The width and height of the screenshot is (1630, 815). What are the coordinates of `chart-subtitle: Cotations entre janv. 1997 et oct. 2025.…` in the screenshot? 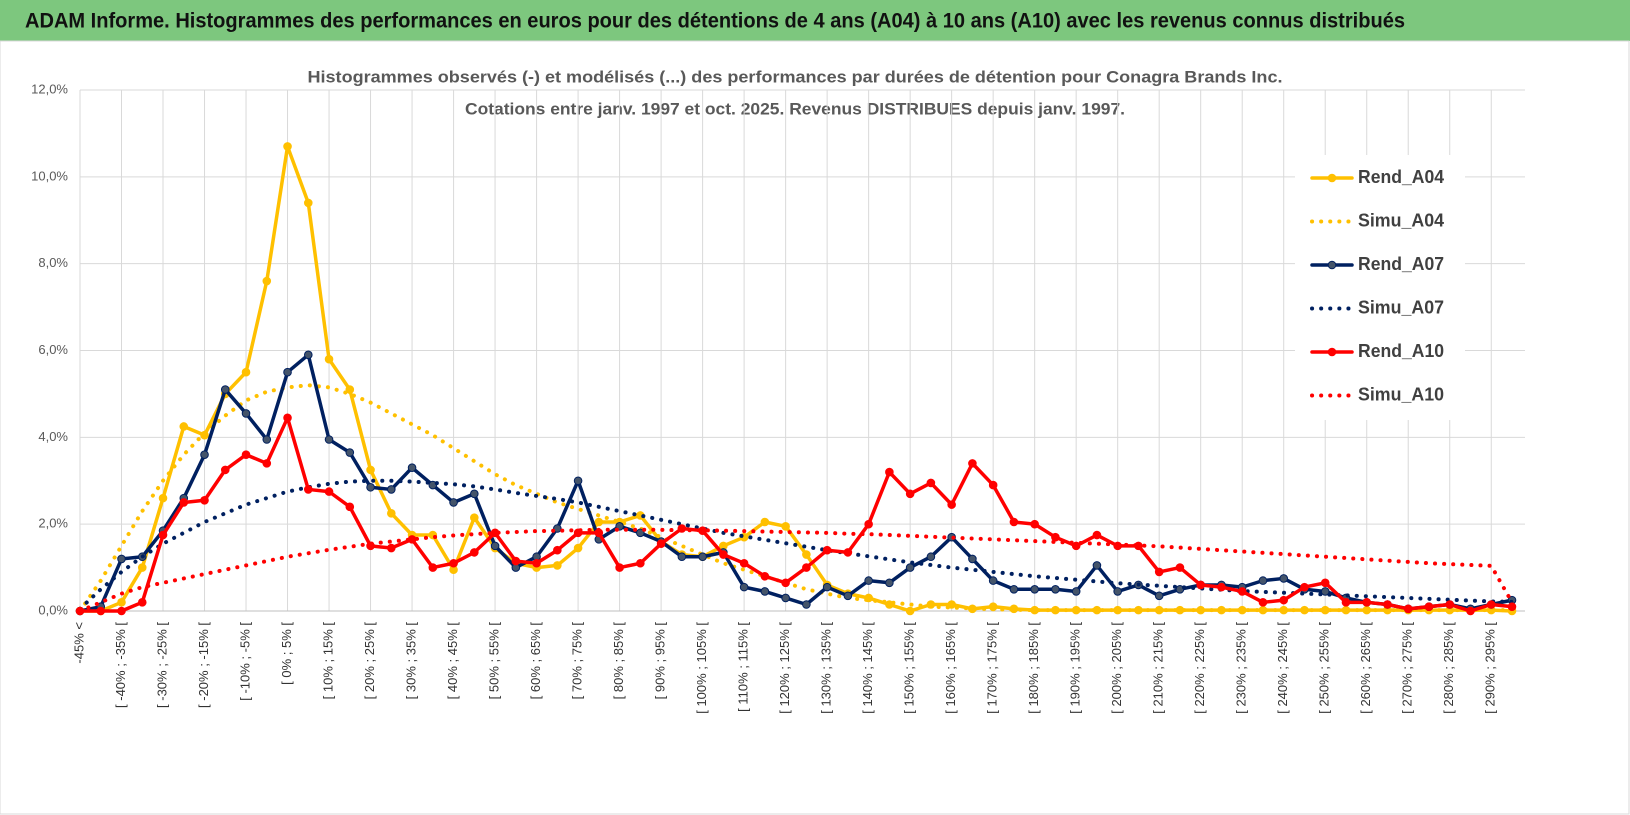 It's located at (795, 108).